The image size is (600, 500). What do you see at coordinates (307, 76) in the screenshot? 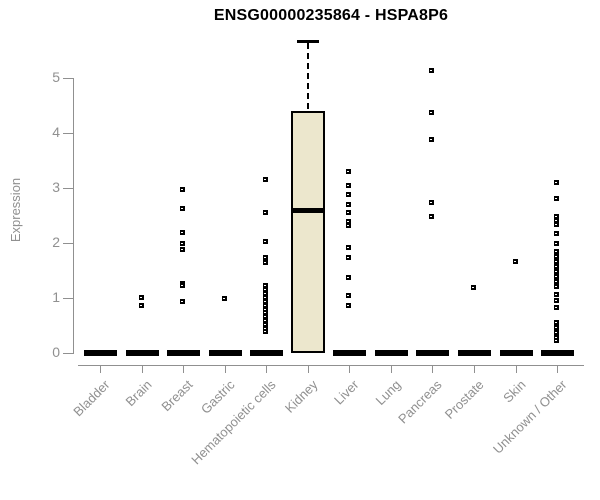
I see `upper-whisker` at bounding box center [307, 76].